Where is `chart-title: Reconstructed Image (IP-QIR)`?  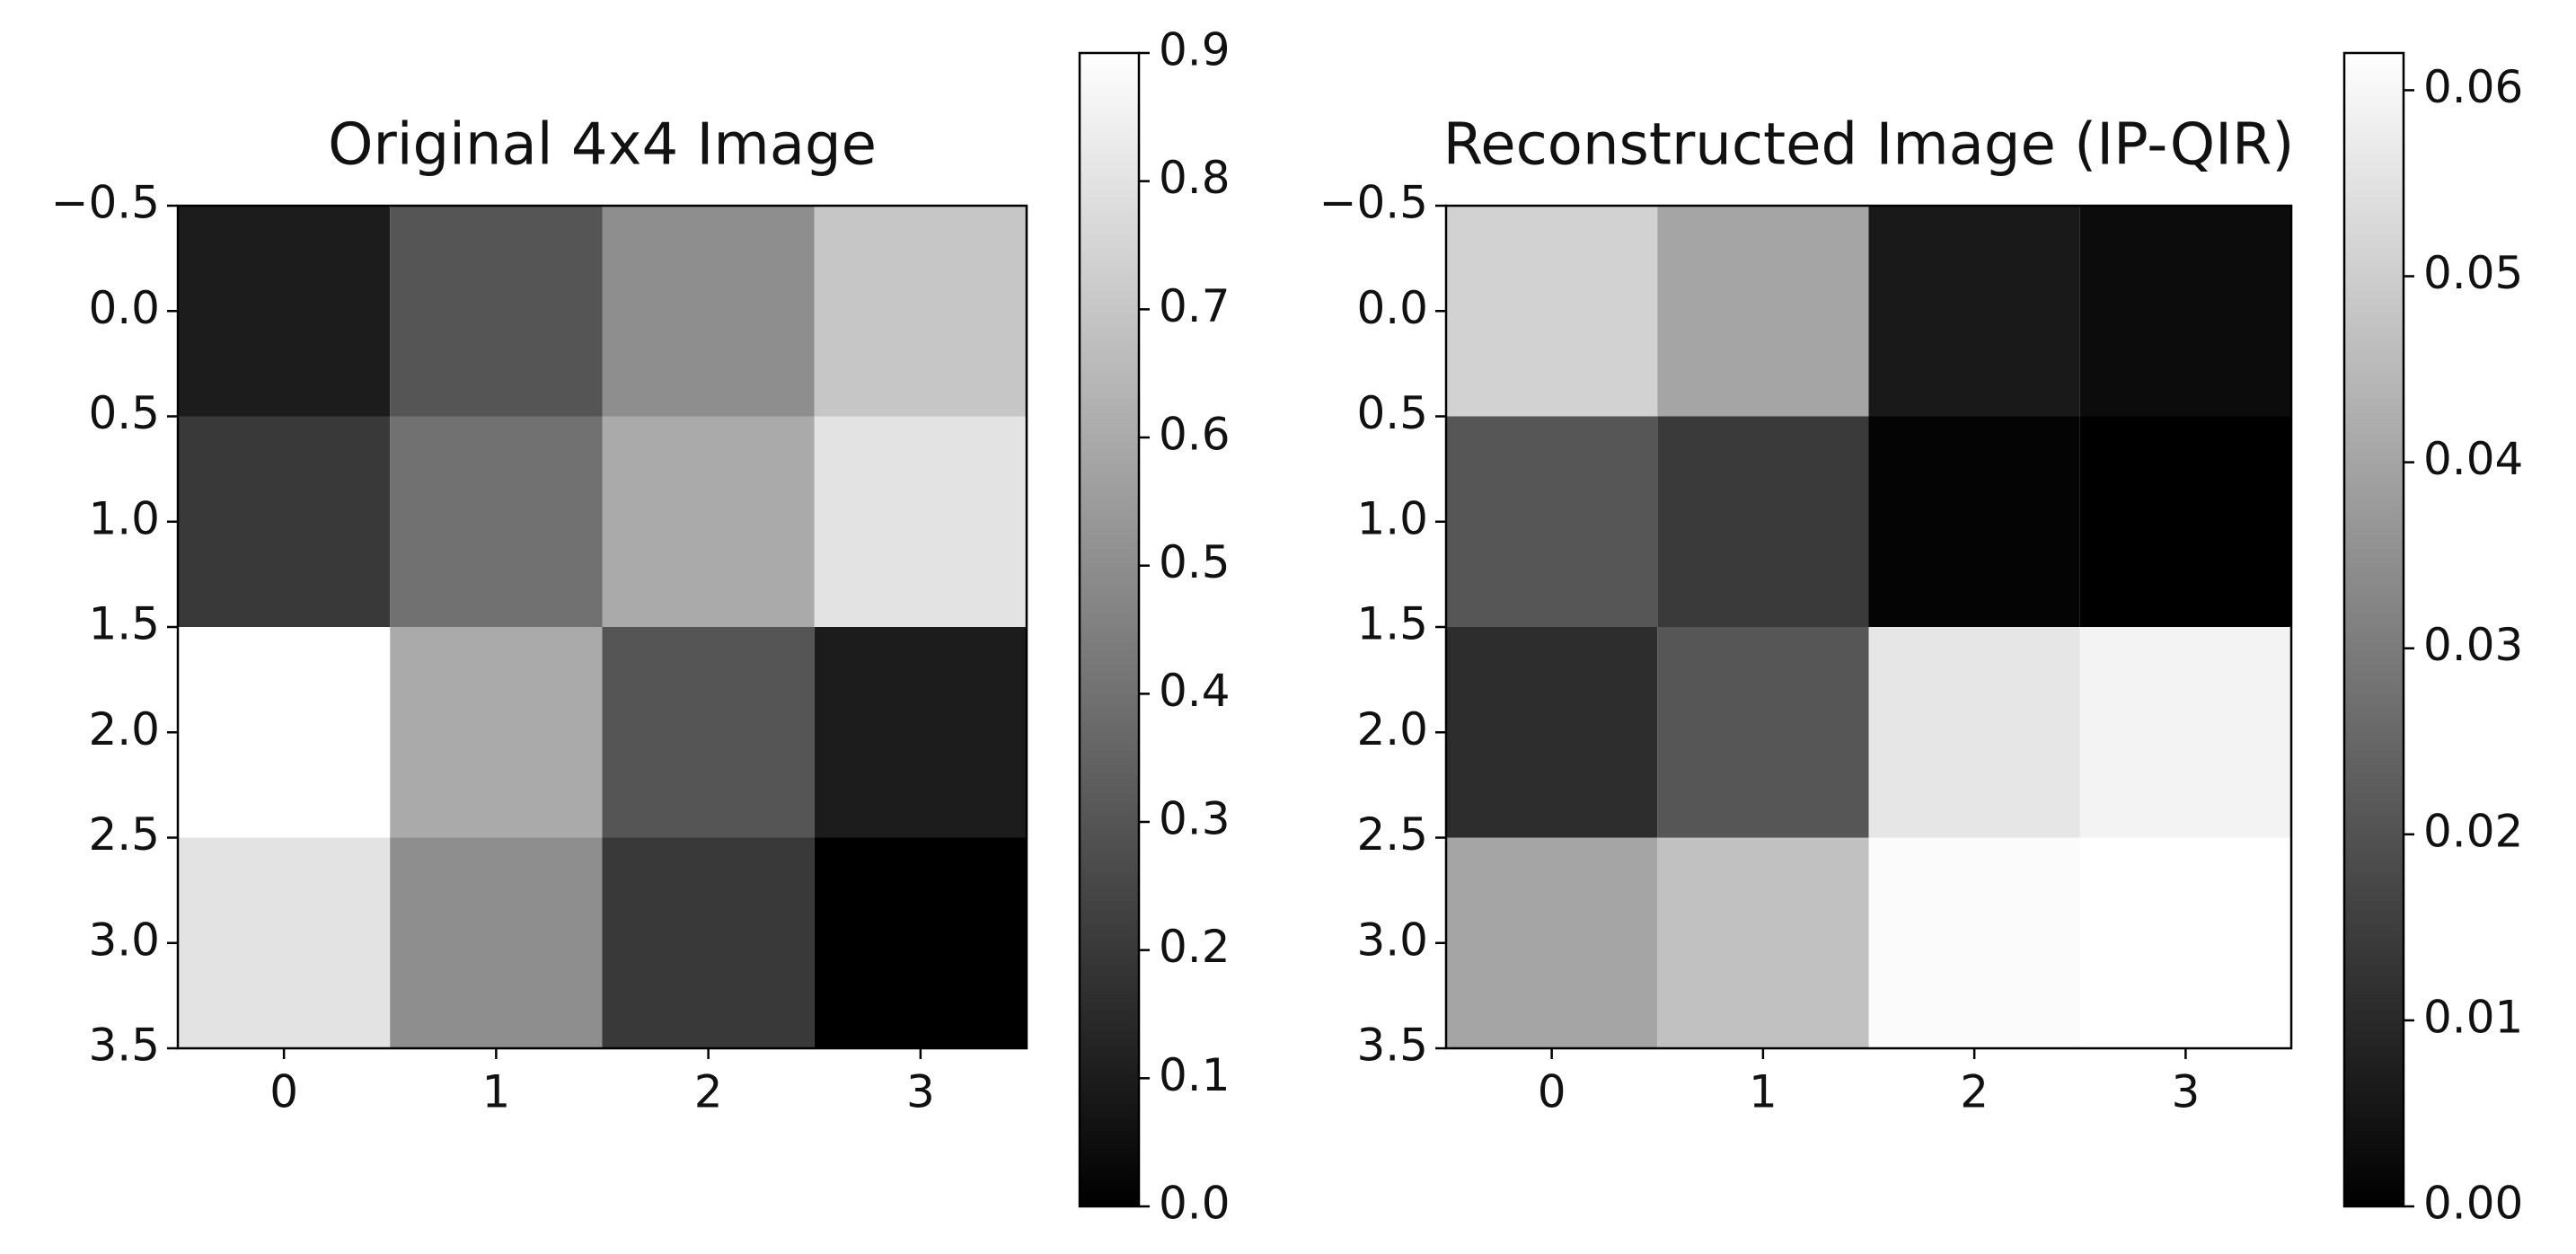
chart-title: Reconstructed Image (IP-QIR) is located at coordinates (1869, 146).